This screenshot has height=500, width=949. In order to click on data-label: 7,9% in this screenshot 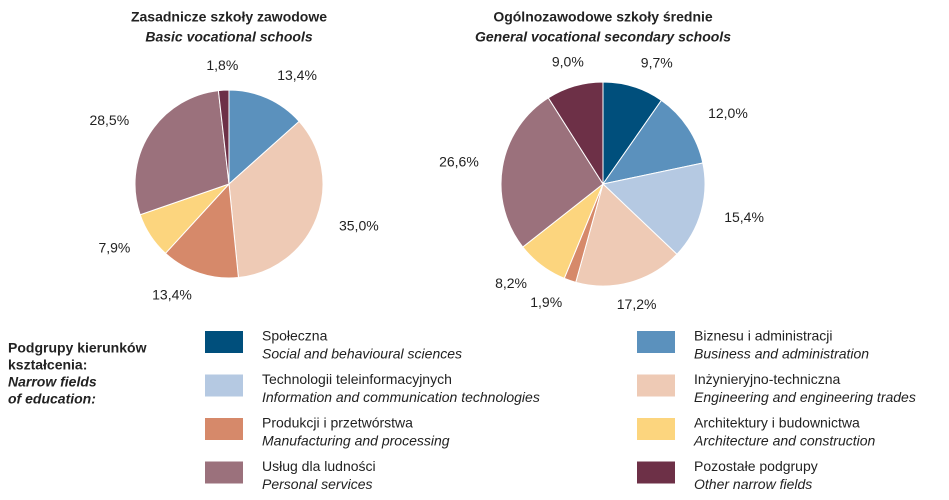, I will do `click(114, 247)`.